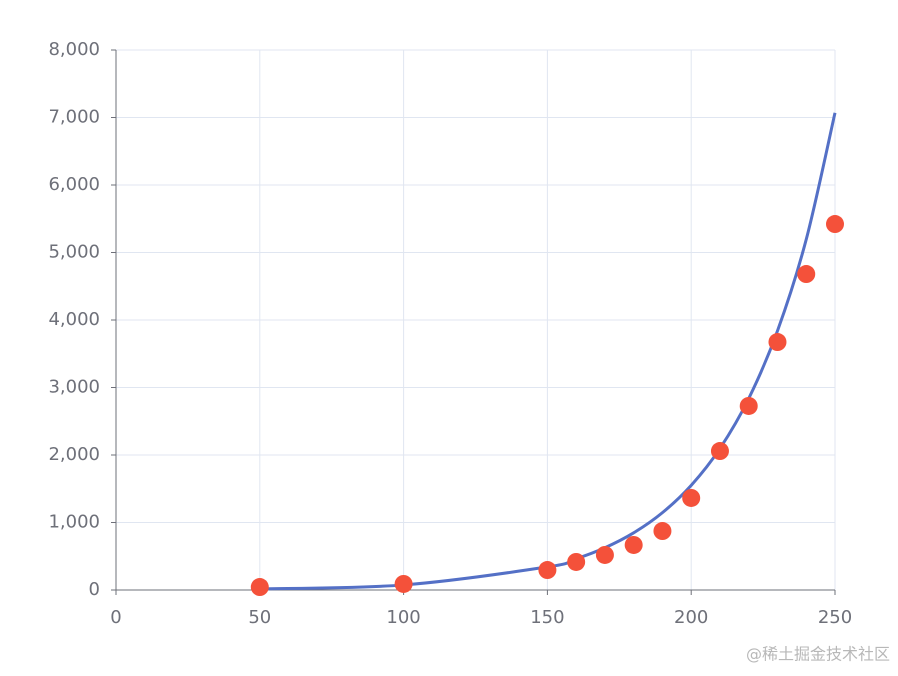 This screenshot has width=898, height=676. What do you see at coordinates (94, 589) in the screenshot?
I see `y-tick-label: 0` at bounding box center [94, 589].